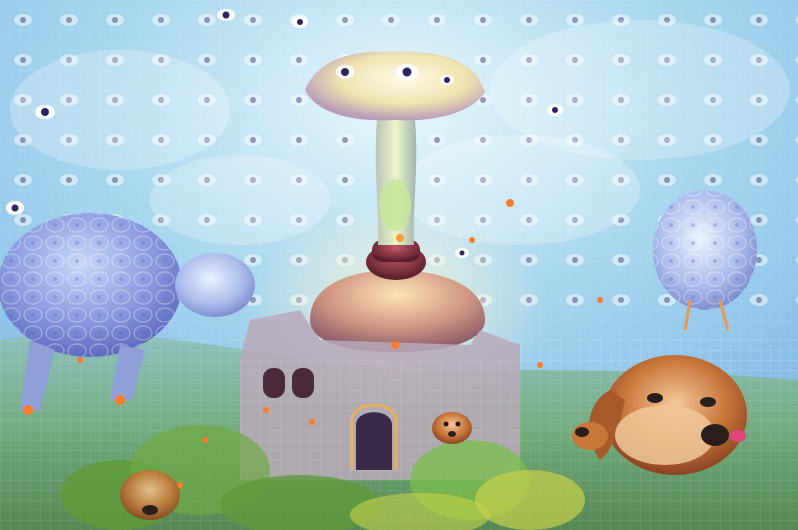 The height and width of the screenshot is (530, 798). Describe the element at coordinates (715, 435) in the screenshot. I see `dog-nose` at that location.